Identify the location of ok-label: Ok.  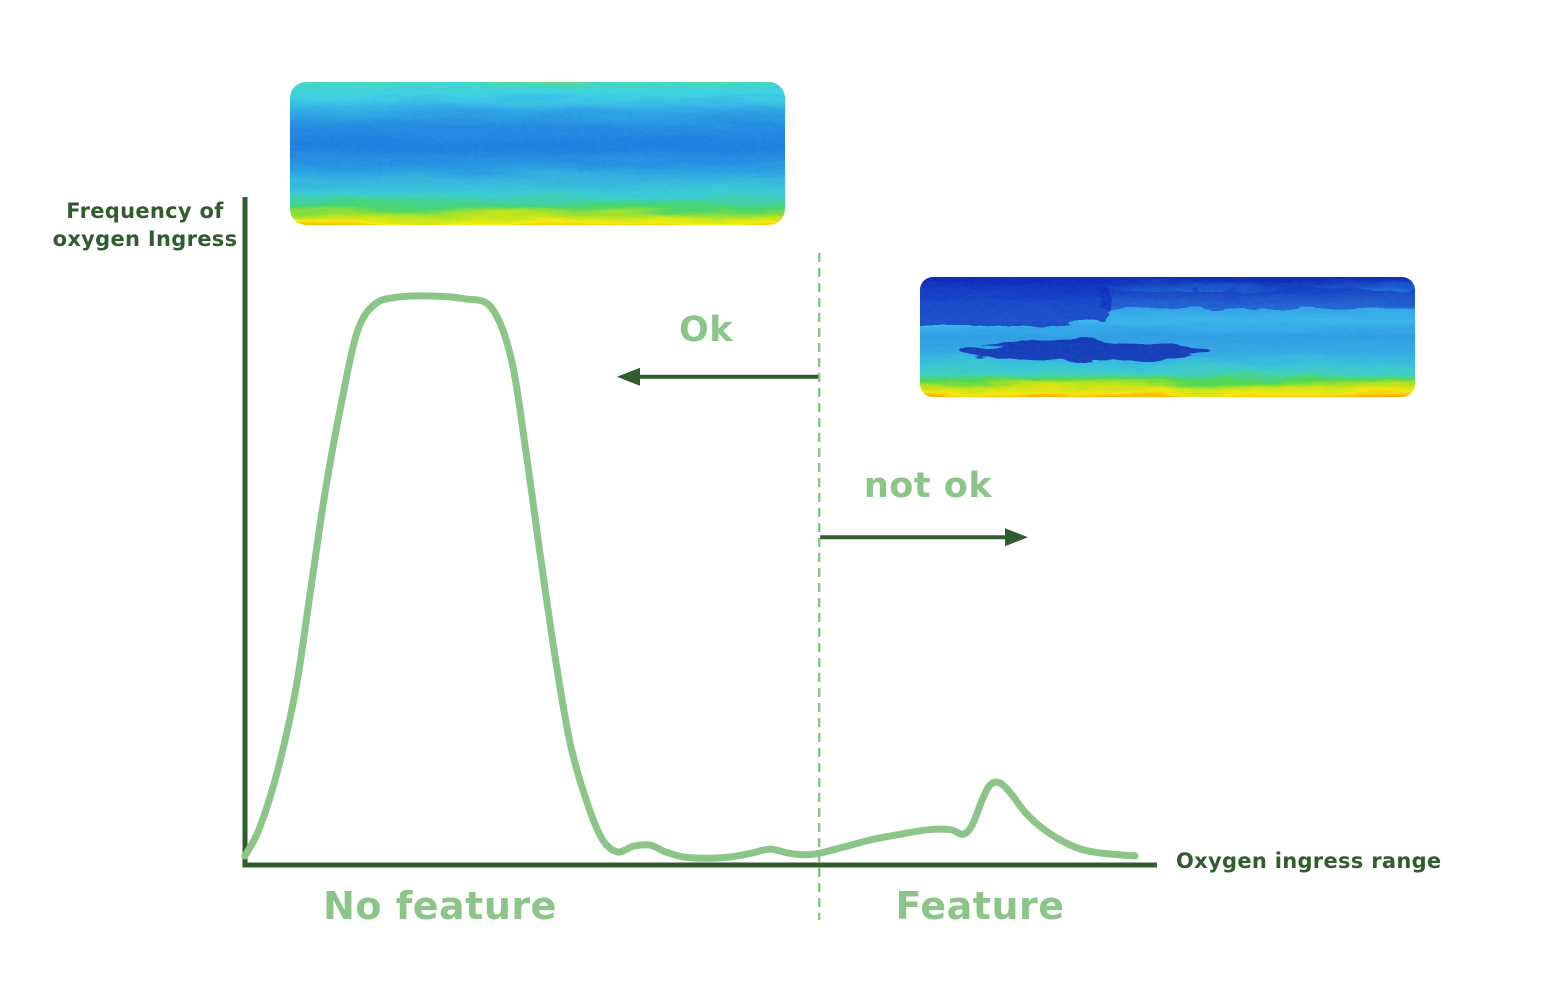
(706, 330).